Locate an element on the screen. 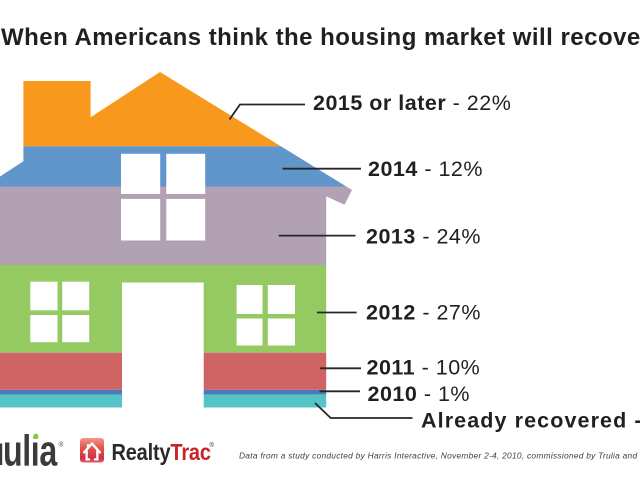 Image resolution: width=640 pixels, height=480 pixels. svg-text: 2013 - 24% is located at coordinates (423, 236).